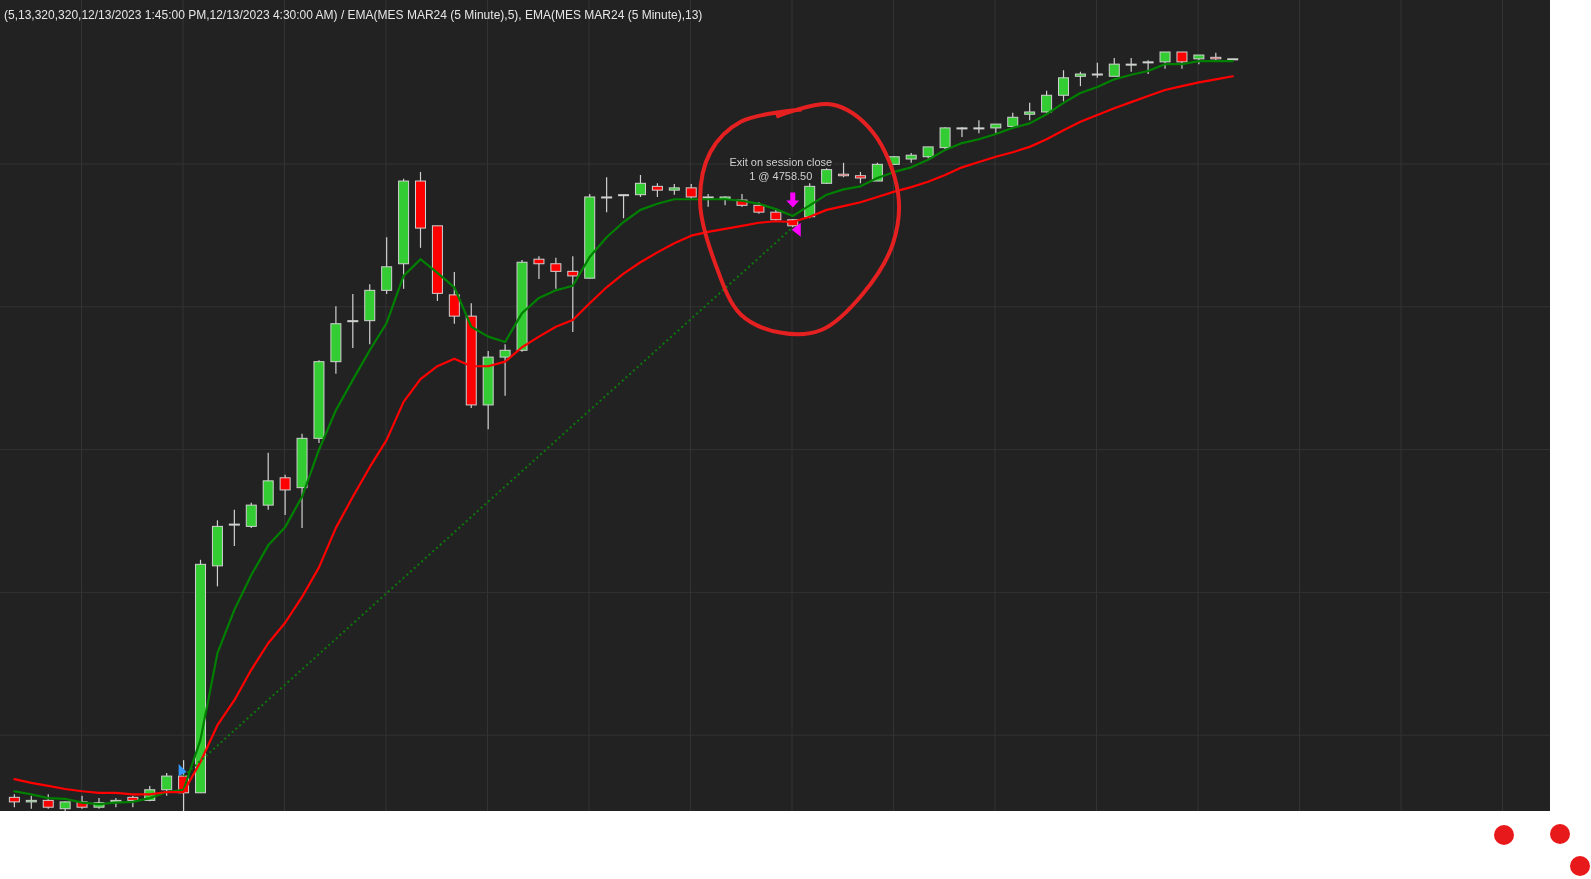 Image resolution: width=1591 pixels, height=879 pixels. What do you see at coordinates (781, 162) in the screenshot?
I see `annotation: Exit on session close` at bounding box center [781, 162].